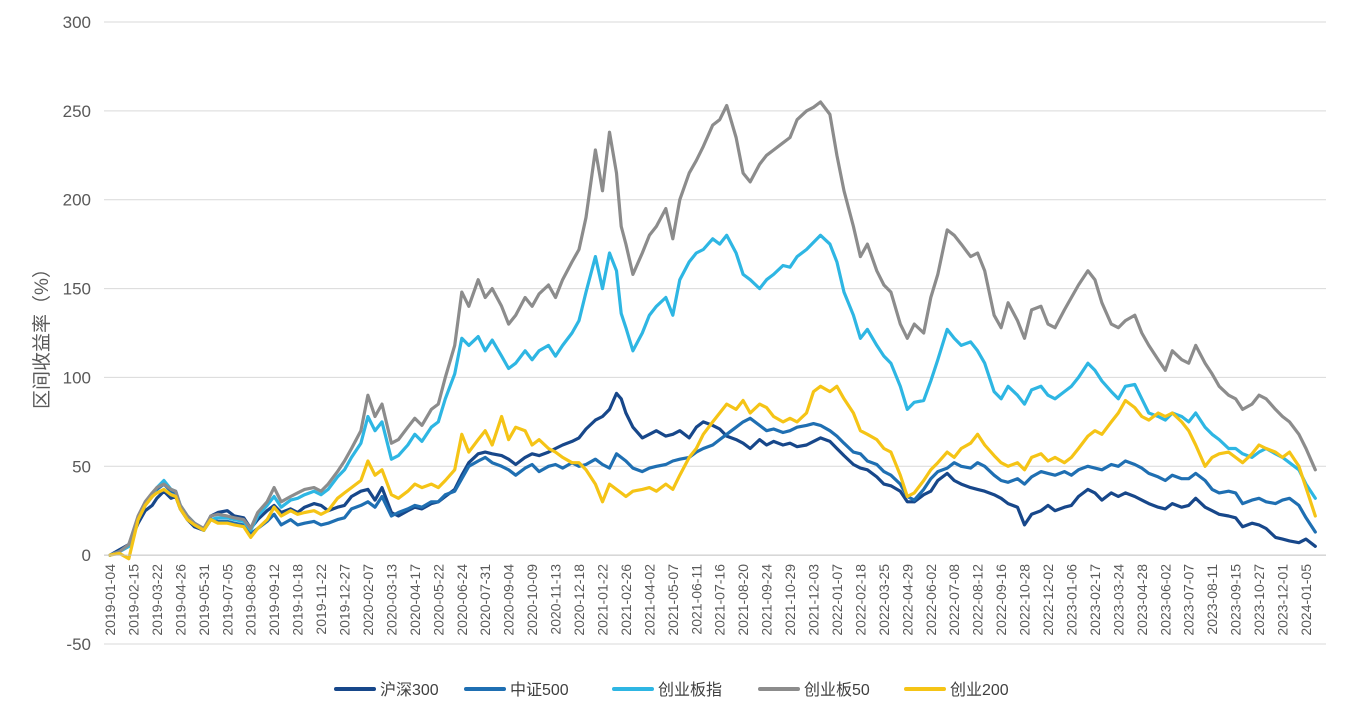 This screenshot has width=1349, height=726. Describe the element at coordinates (391, 600) in the screenshot. I see `x-tick-label: 2020-03-13` at that location.